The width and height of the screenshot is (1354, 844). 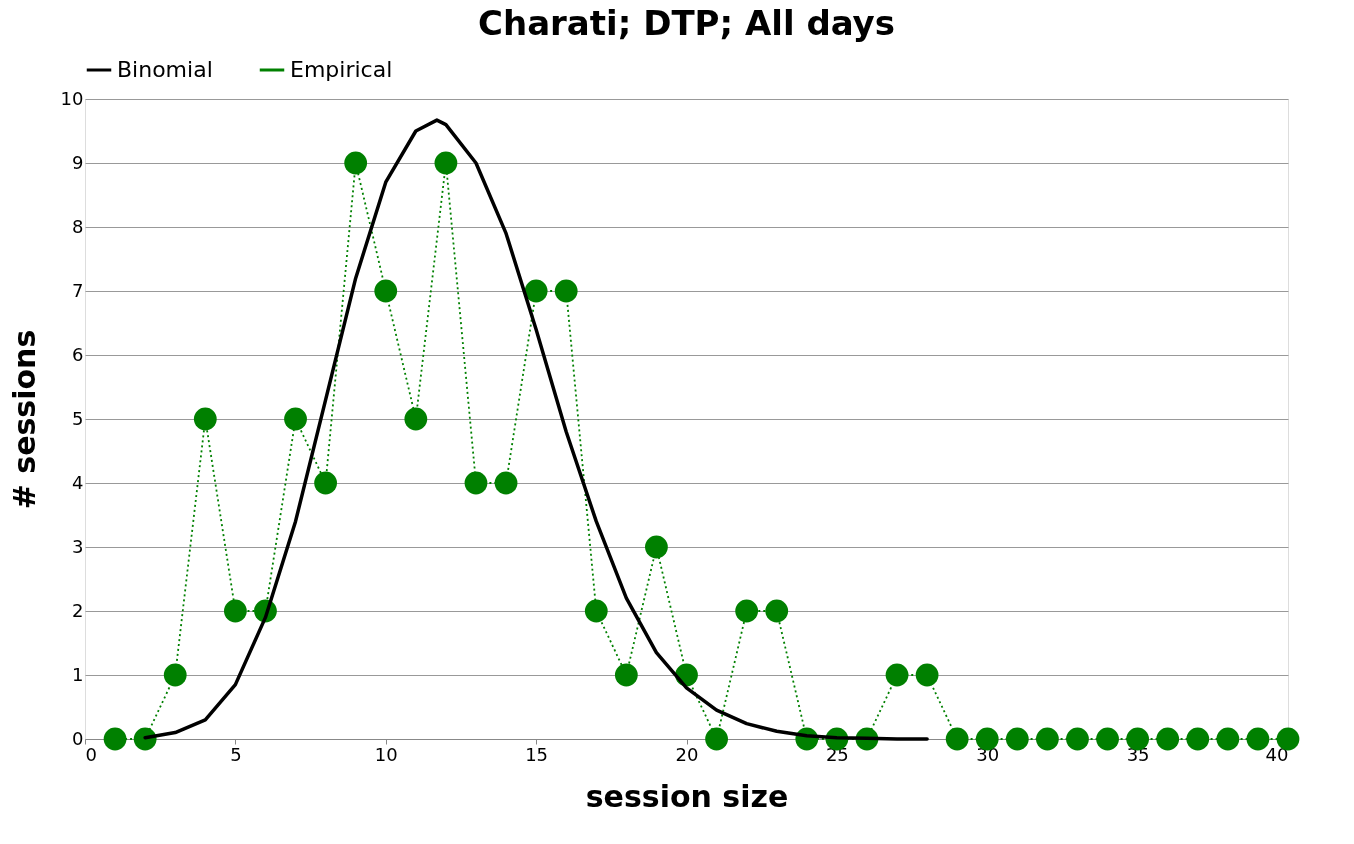 I want to click on legend-label: Binomial, so click(x=165, y=69).